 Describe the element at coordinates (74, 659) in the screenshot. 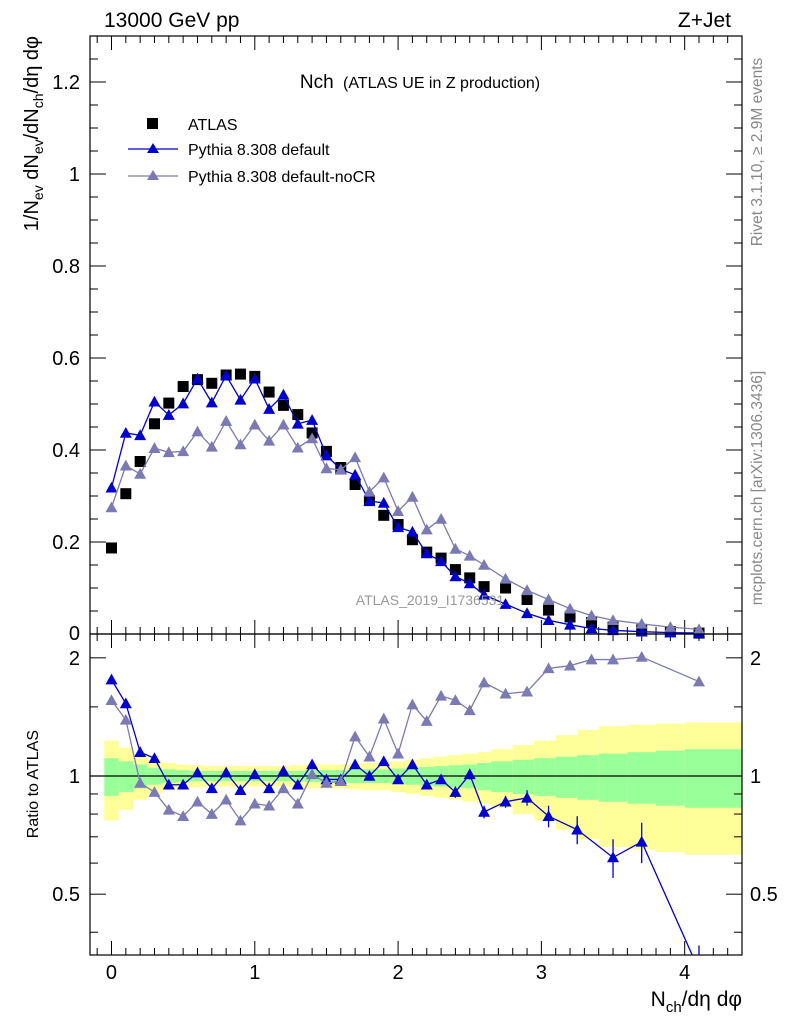

I see `ratio-y-tick-label-left: 2` at that location.